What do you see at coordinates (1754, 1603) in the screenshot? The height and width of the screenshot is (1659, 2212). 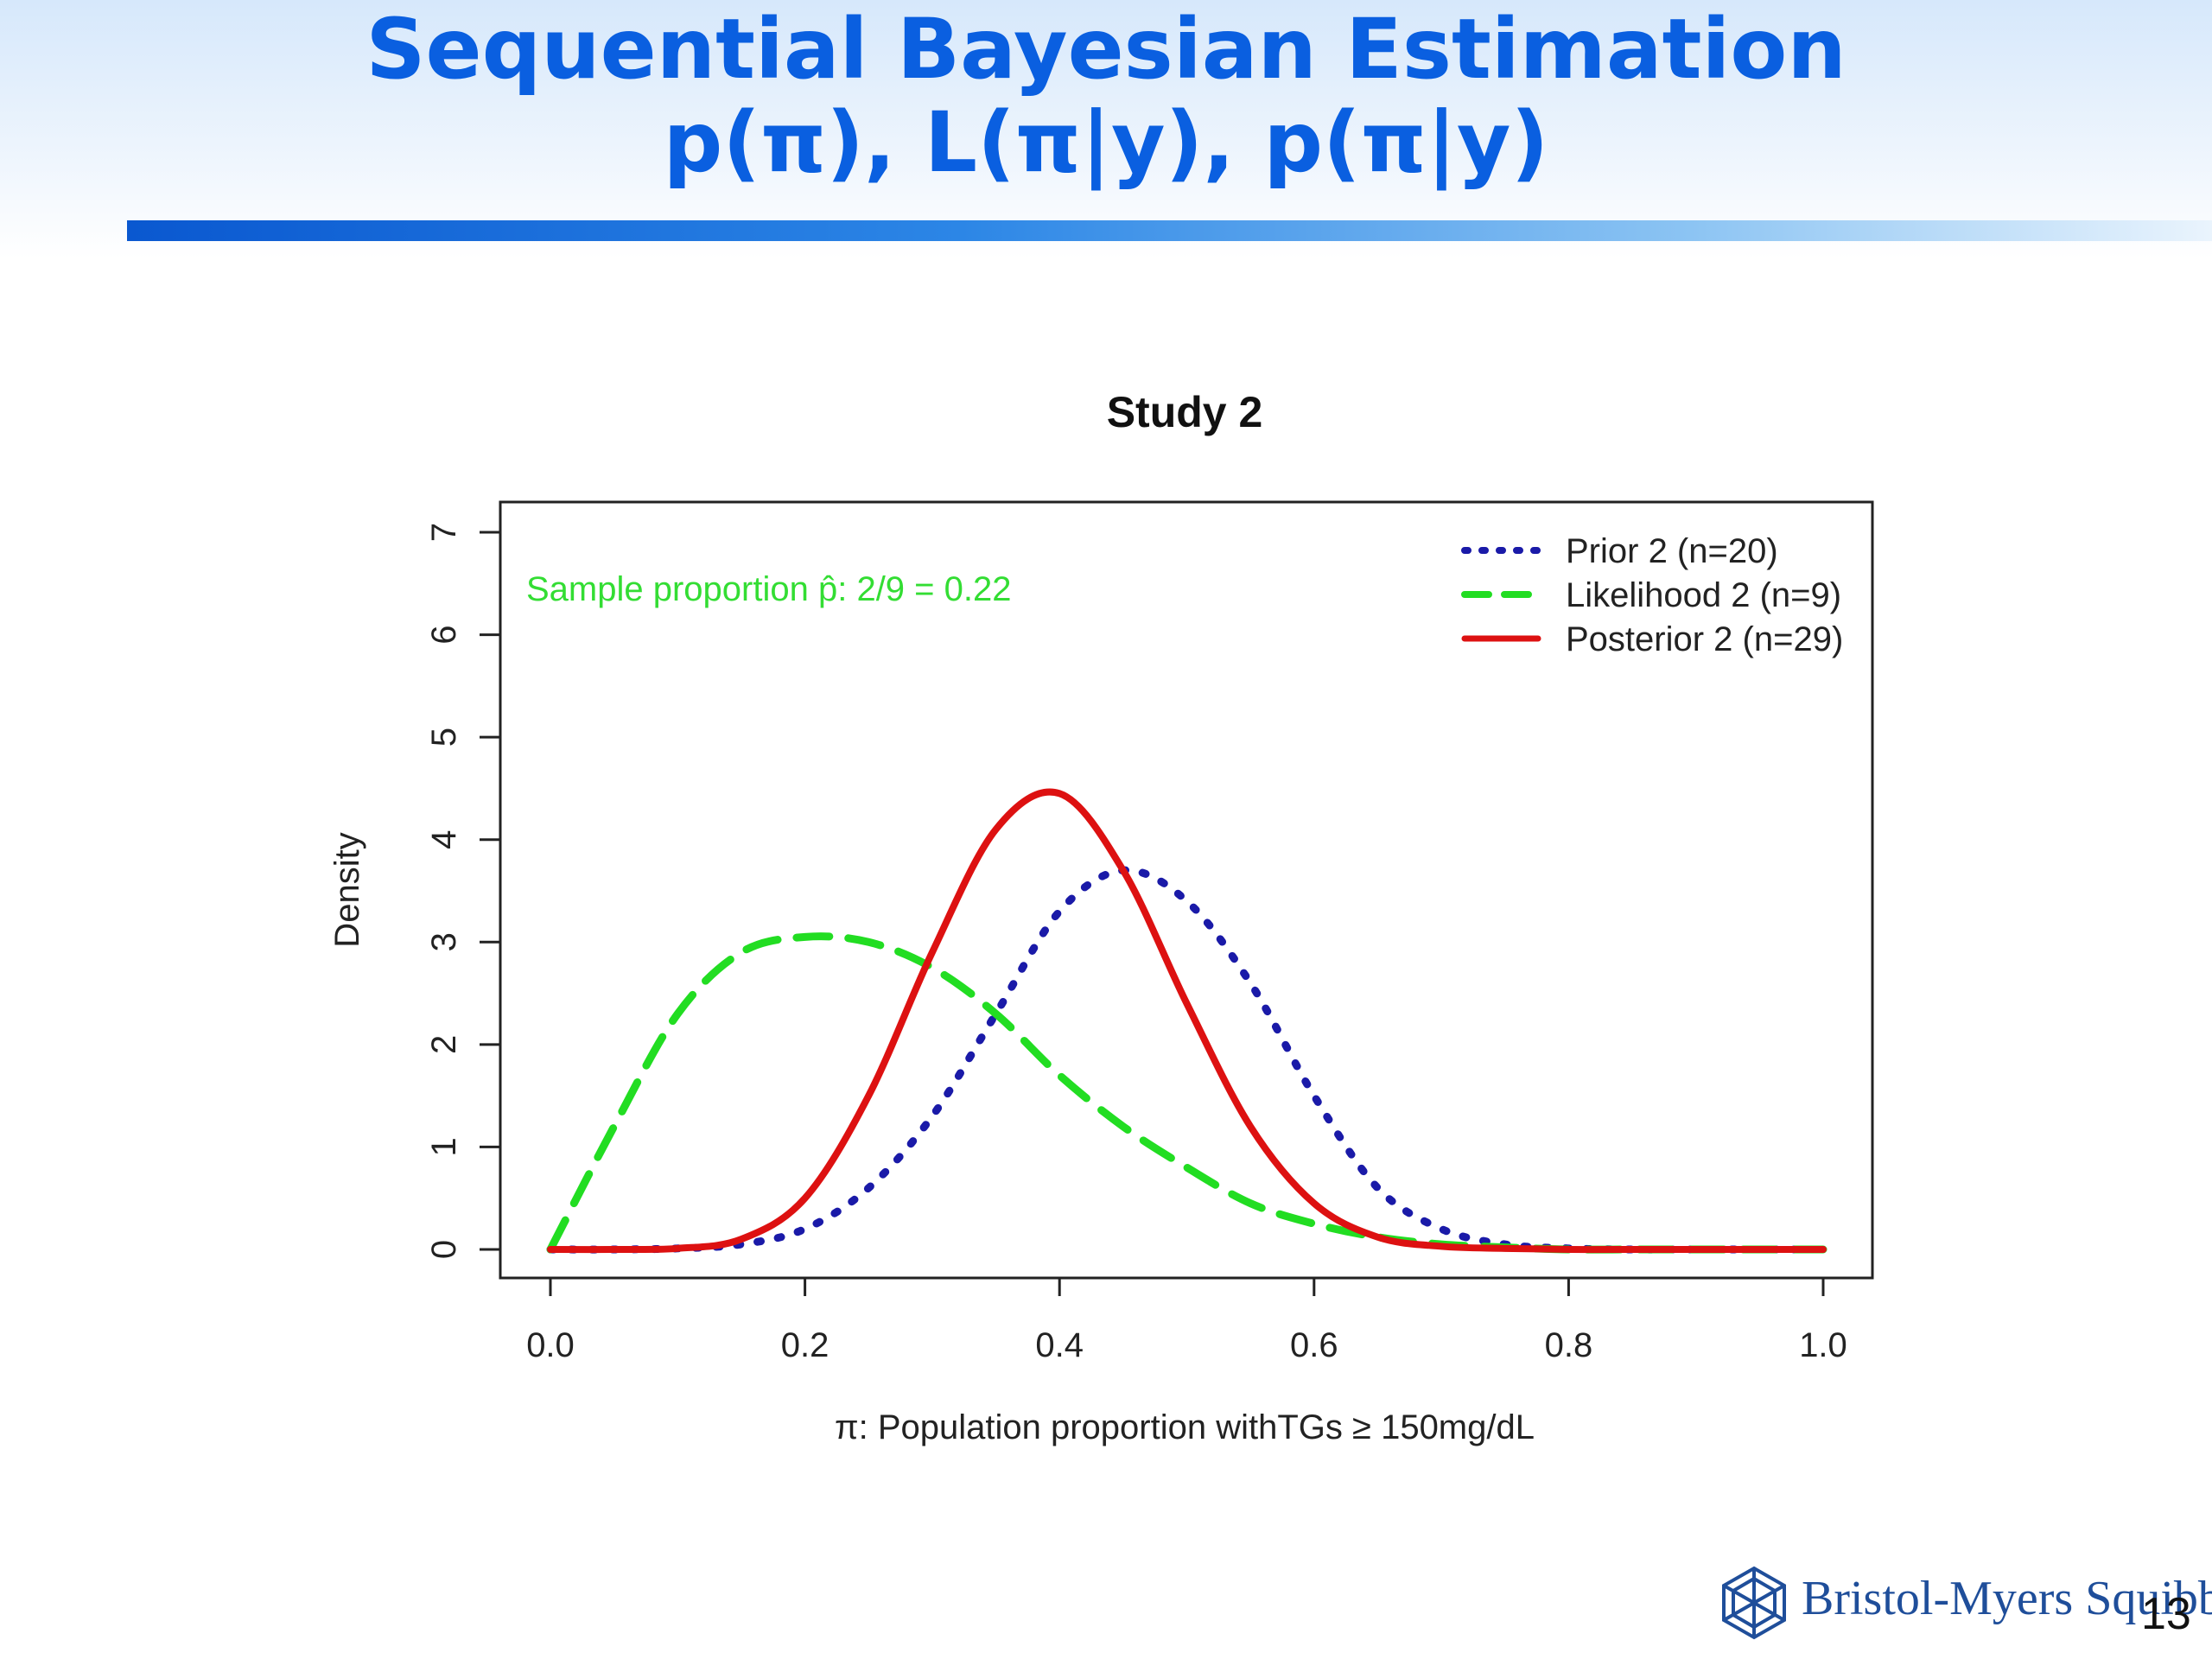 I see `bms-logo-icon` at bounding box center [1754, 1603].